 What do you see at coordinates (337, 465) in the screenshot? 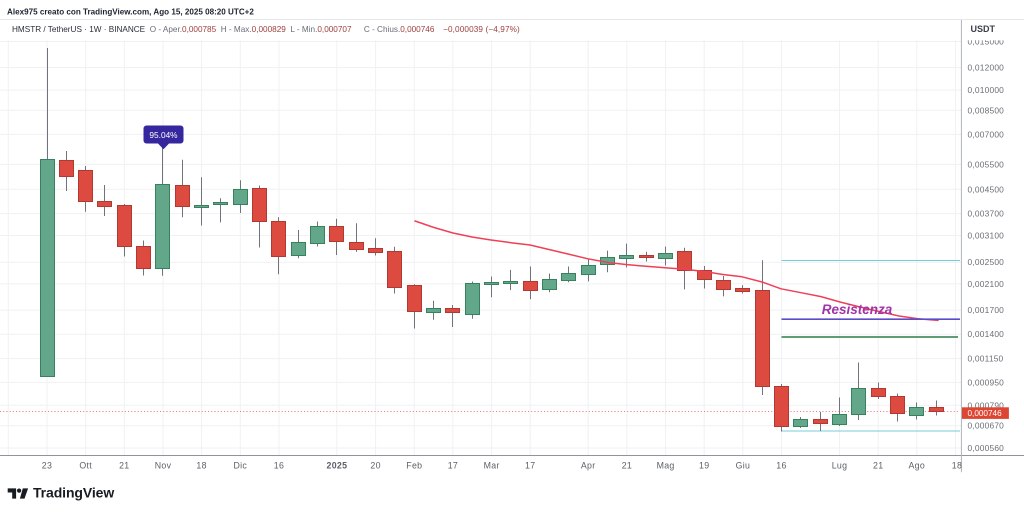
I see `svg-text: 2025` at bounding box center [337, 465].